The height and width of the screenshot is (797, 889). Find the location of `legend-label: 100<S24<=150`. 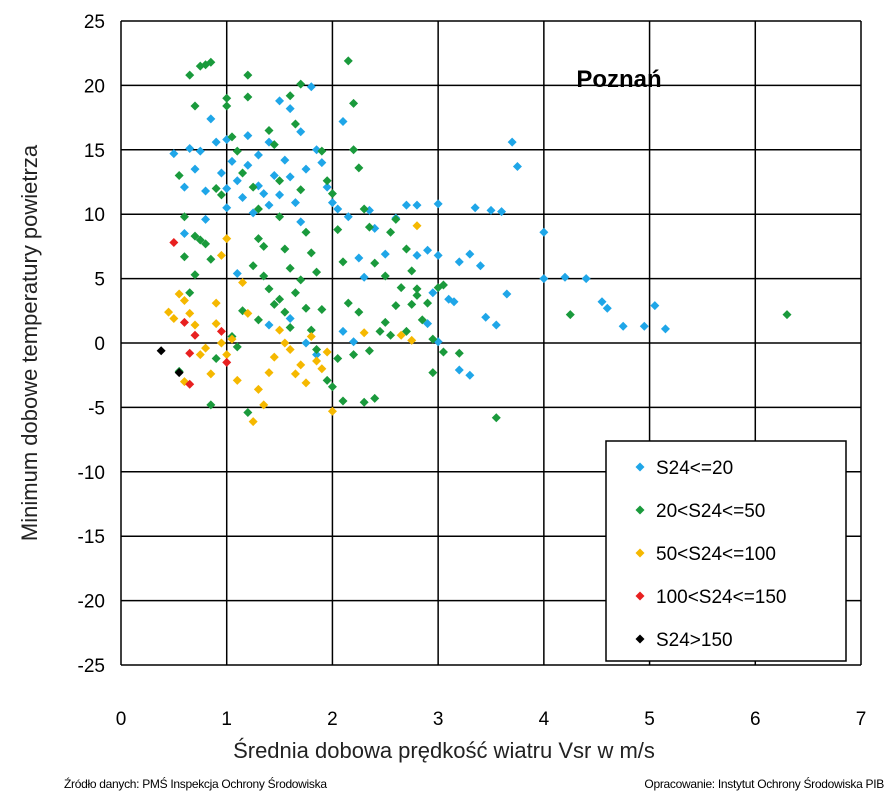

legend-label: 100<S24<=150 is located at coordinates (721, 597).